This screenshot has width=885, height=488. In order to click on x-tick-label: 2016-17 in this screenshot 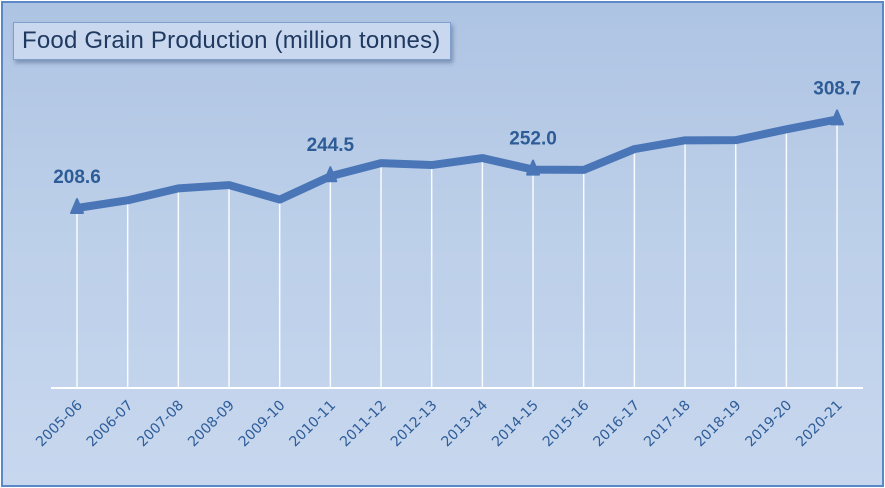, I will do `click(617, 424)`.